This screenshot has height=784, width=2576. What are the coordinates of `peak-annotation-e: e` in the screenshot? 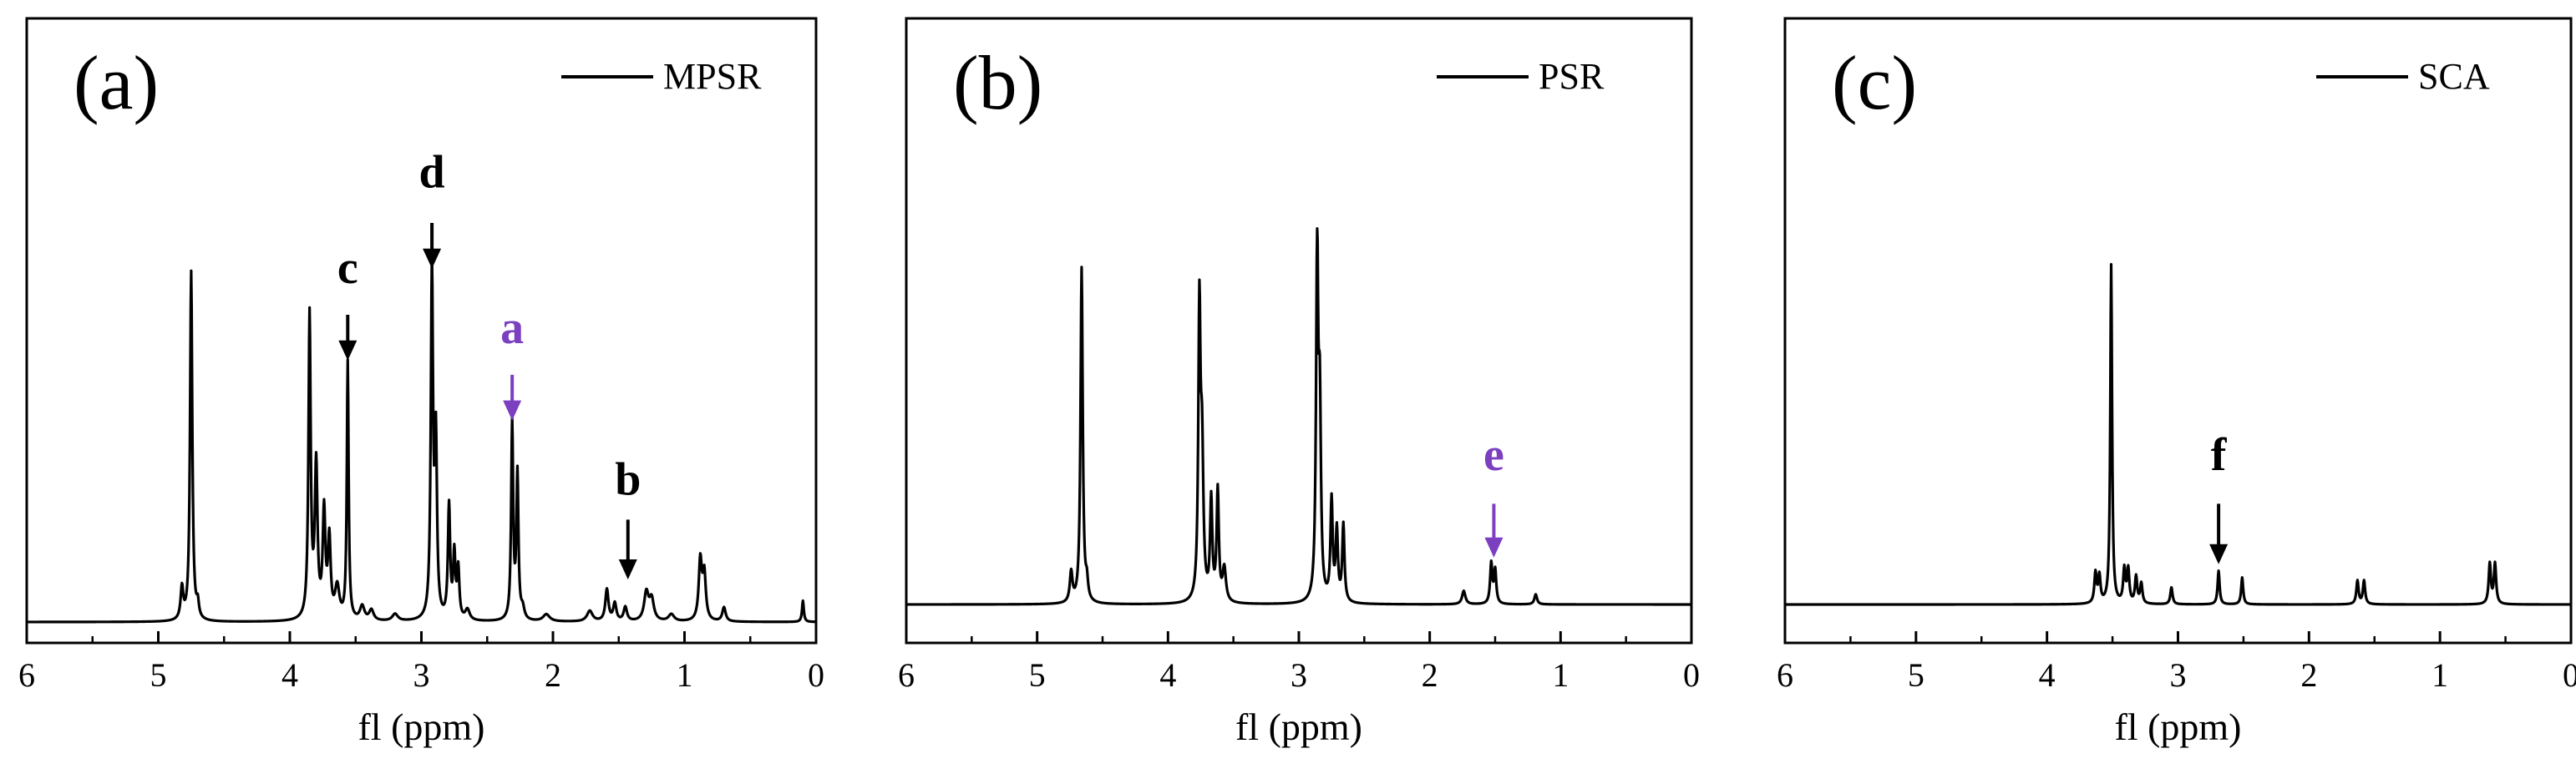 It's located at (1493, 455).